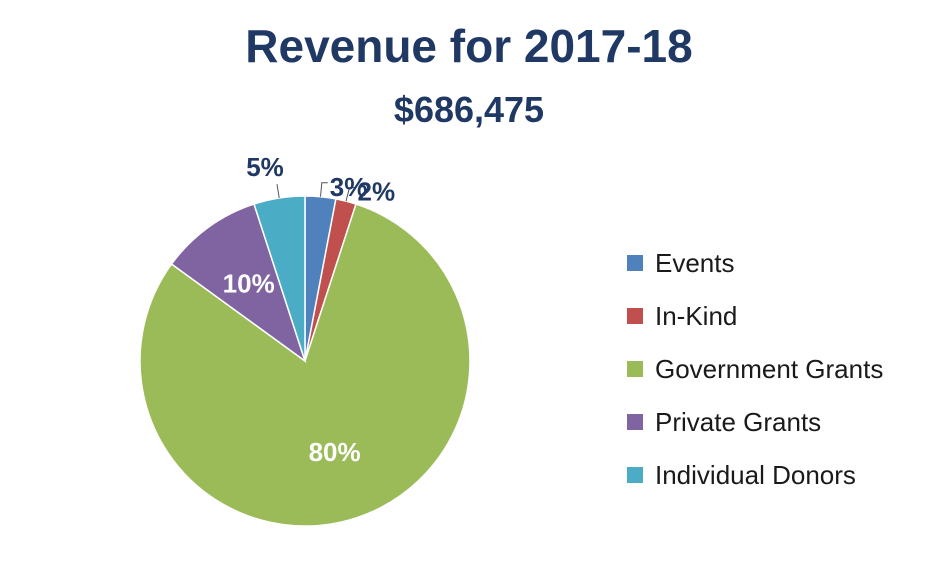 The height and width of the screenshot is (574, 938). What do you see at coordinates (249, 284) in the screenshot?
I see `data-label-private-grants: 10%` at bounding box center [249, 284].